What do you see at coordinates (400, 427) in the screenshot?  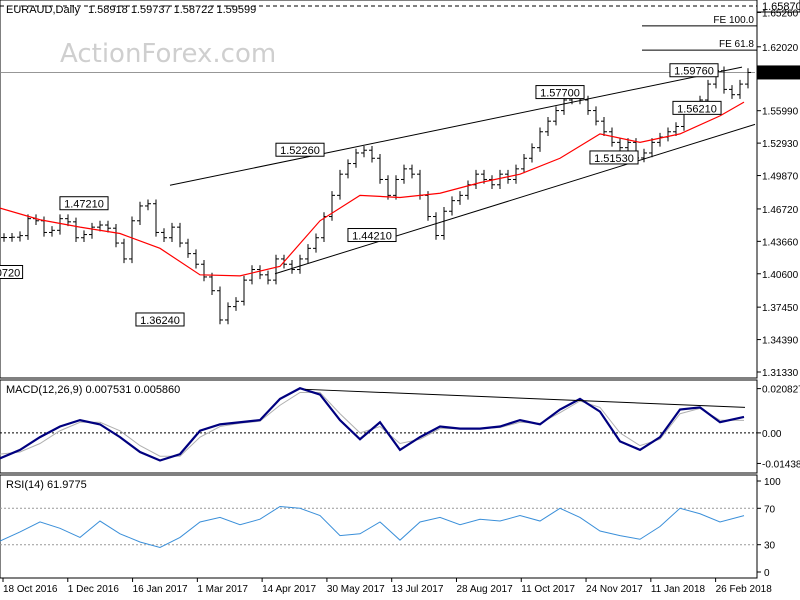 I see `macd-series: 0.020827 0.00 -0.014386` at bounding box center [400, 427].